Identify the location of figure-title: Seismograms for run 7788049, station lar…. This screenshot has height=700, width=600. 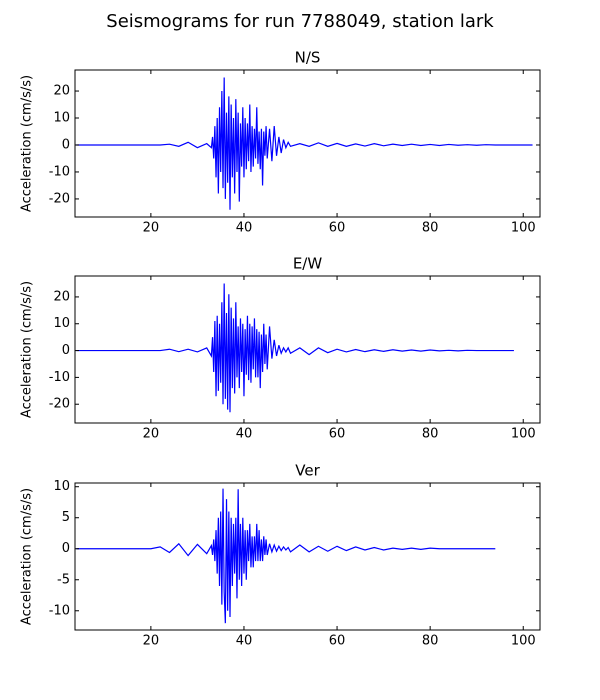
(300, 21).